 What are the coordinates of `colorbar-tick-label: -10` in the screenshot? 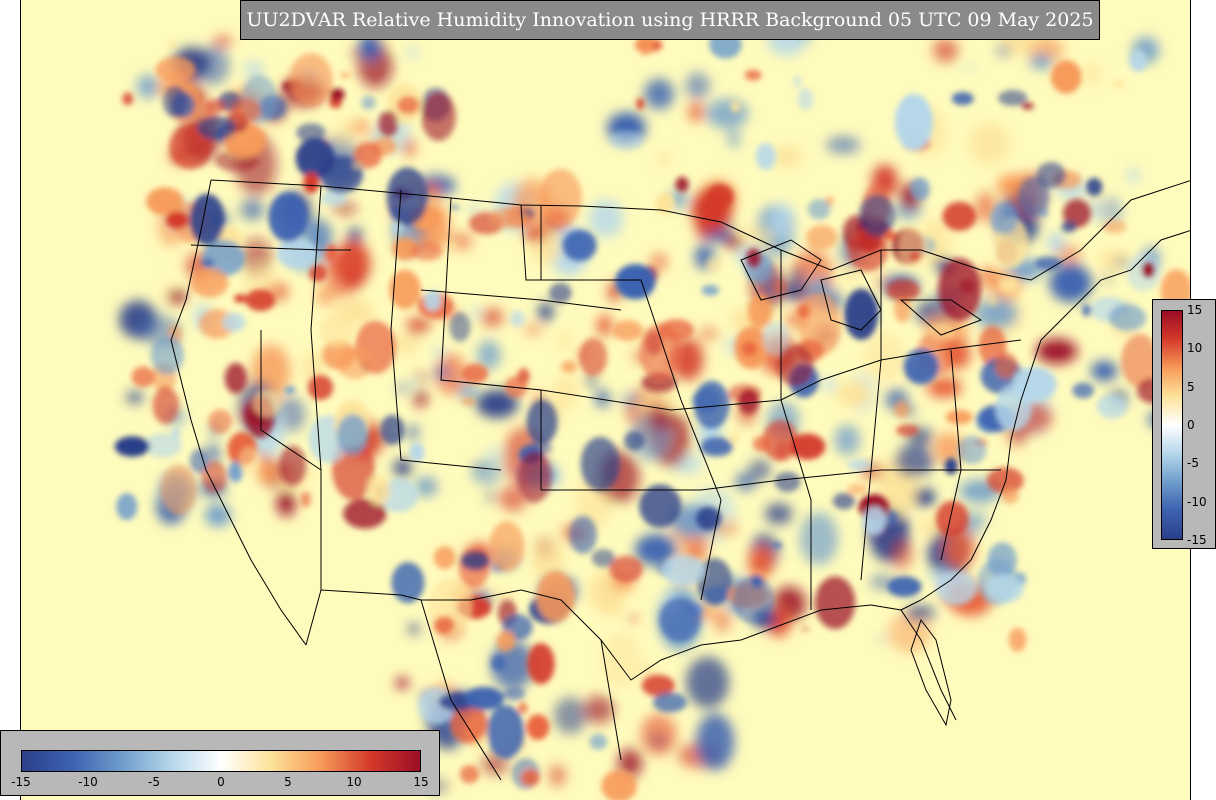 It's located at (88, 782).